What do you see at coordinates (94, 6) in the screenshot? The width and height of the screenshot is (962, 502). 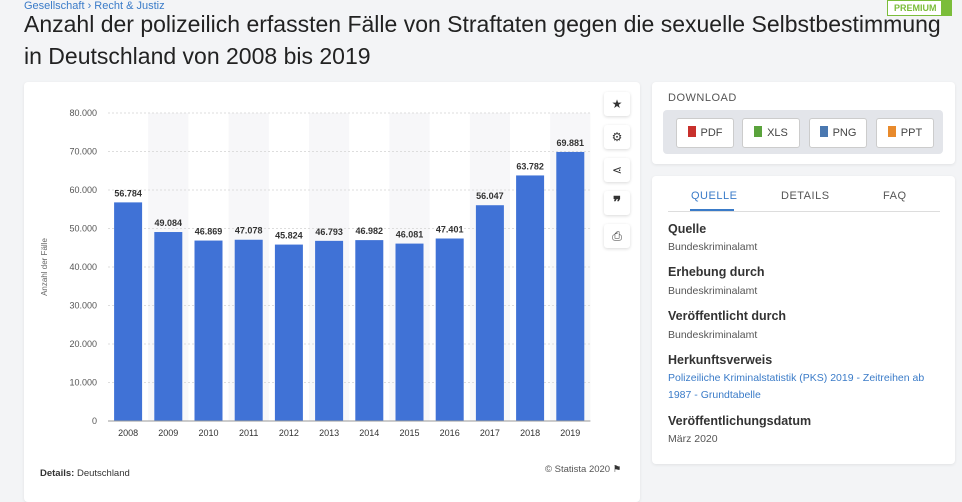 I see `breadcrumb: Gesellschaft › Recht & Justiz` at bounding box center [94, 6].